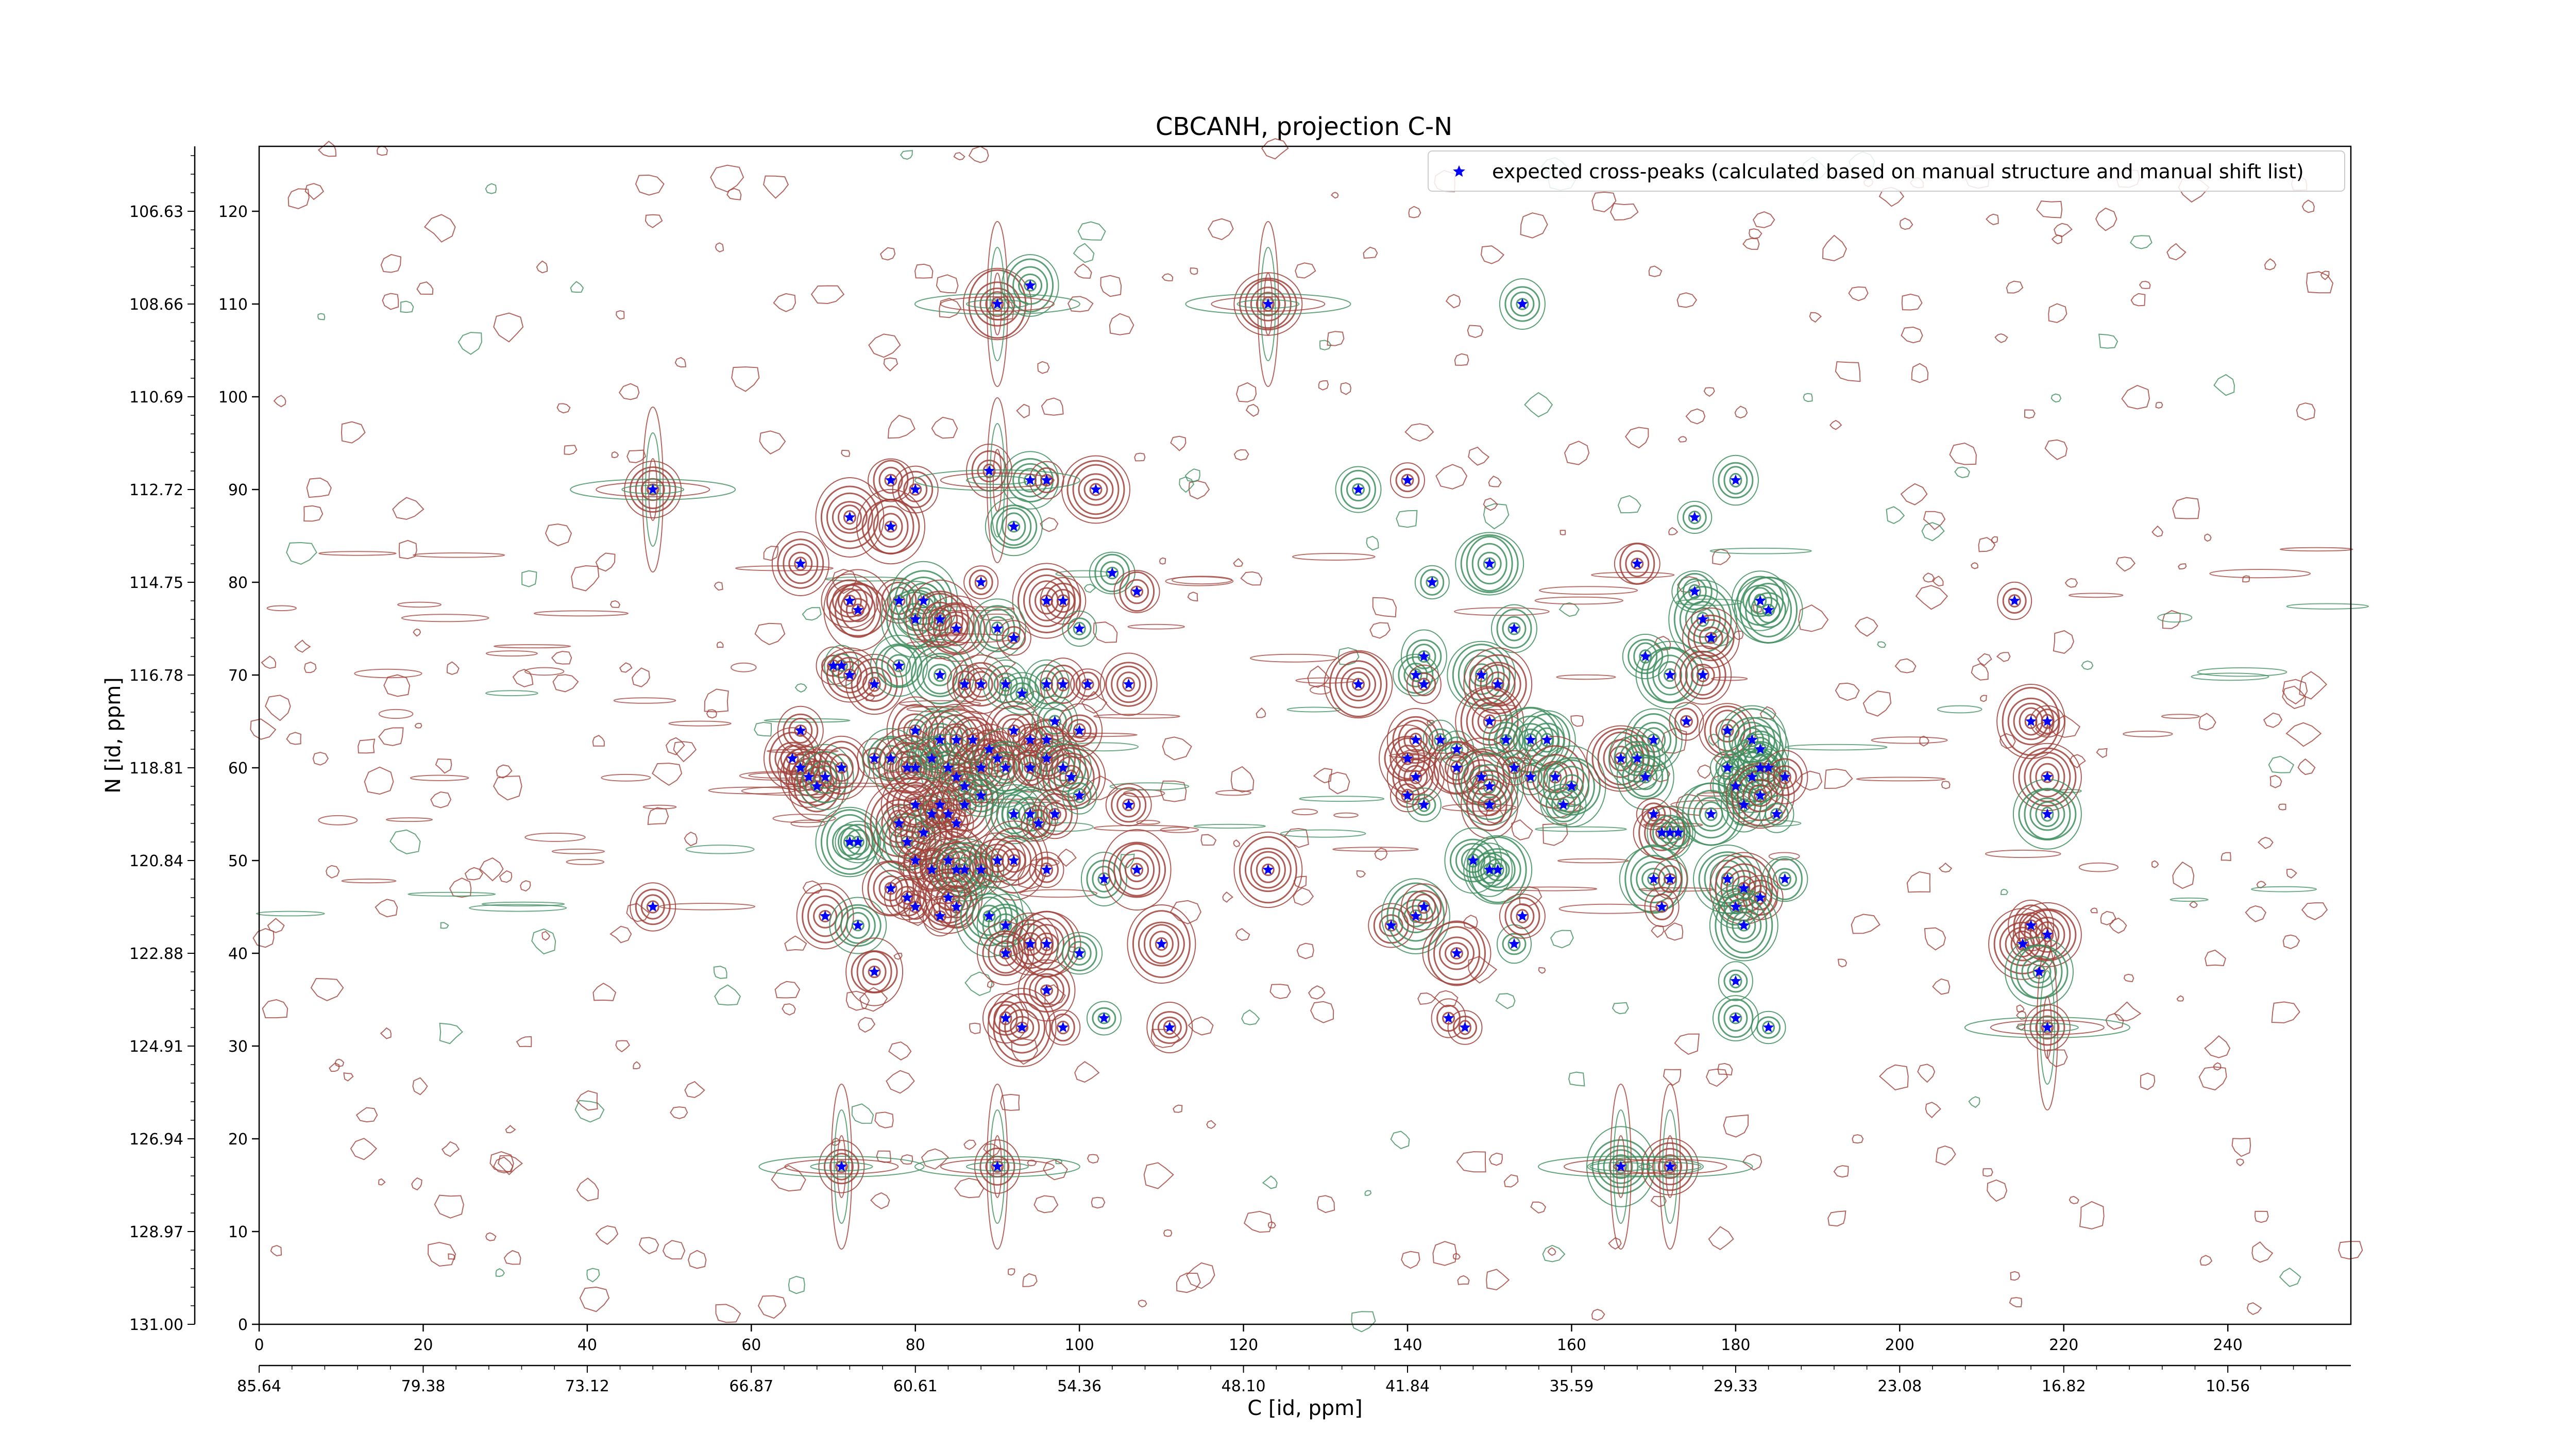 The height and width of the screenshot is (1449, 2576). What do you see at coordinates (1079, 1386) in the screenshot?
I see `x-ppm-tick-label: 54.36` at bounding box center [1079, 1386].